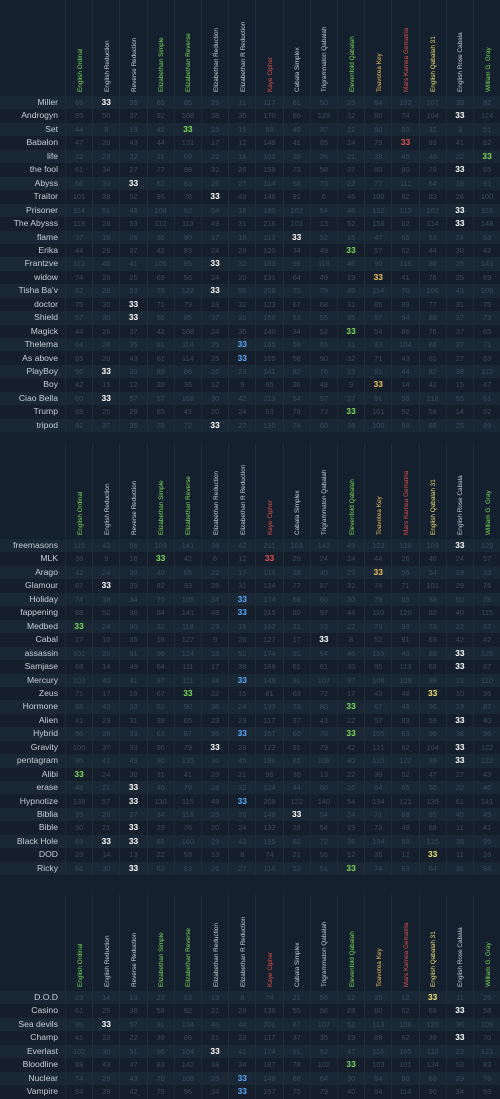 Image resolution: width=500 pixels, height=1099 pixels. Describe the element at coordinates (160, 720) in the screenshot. I see `value-cell: 39` at that location.